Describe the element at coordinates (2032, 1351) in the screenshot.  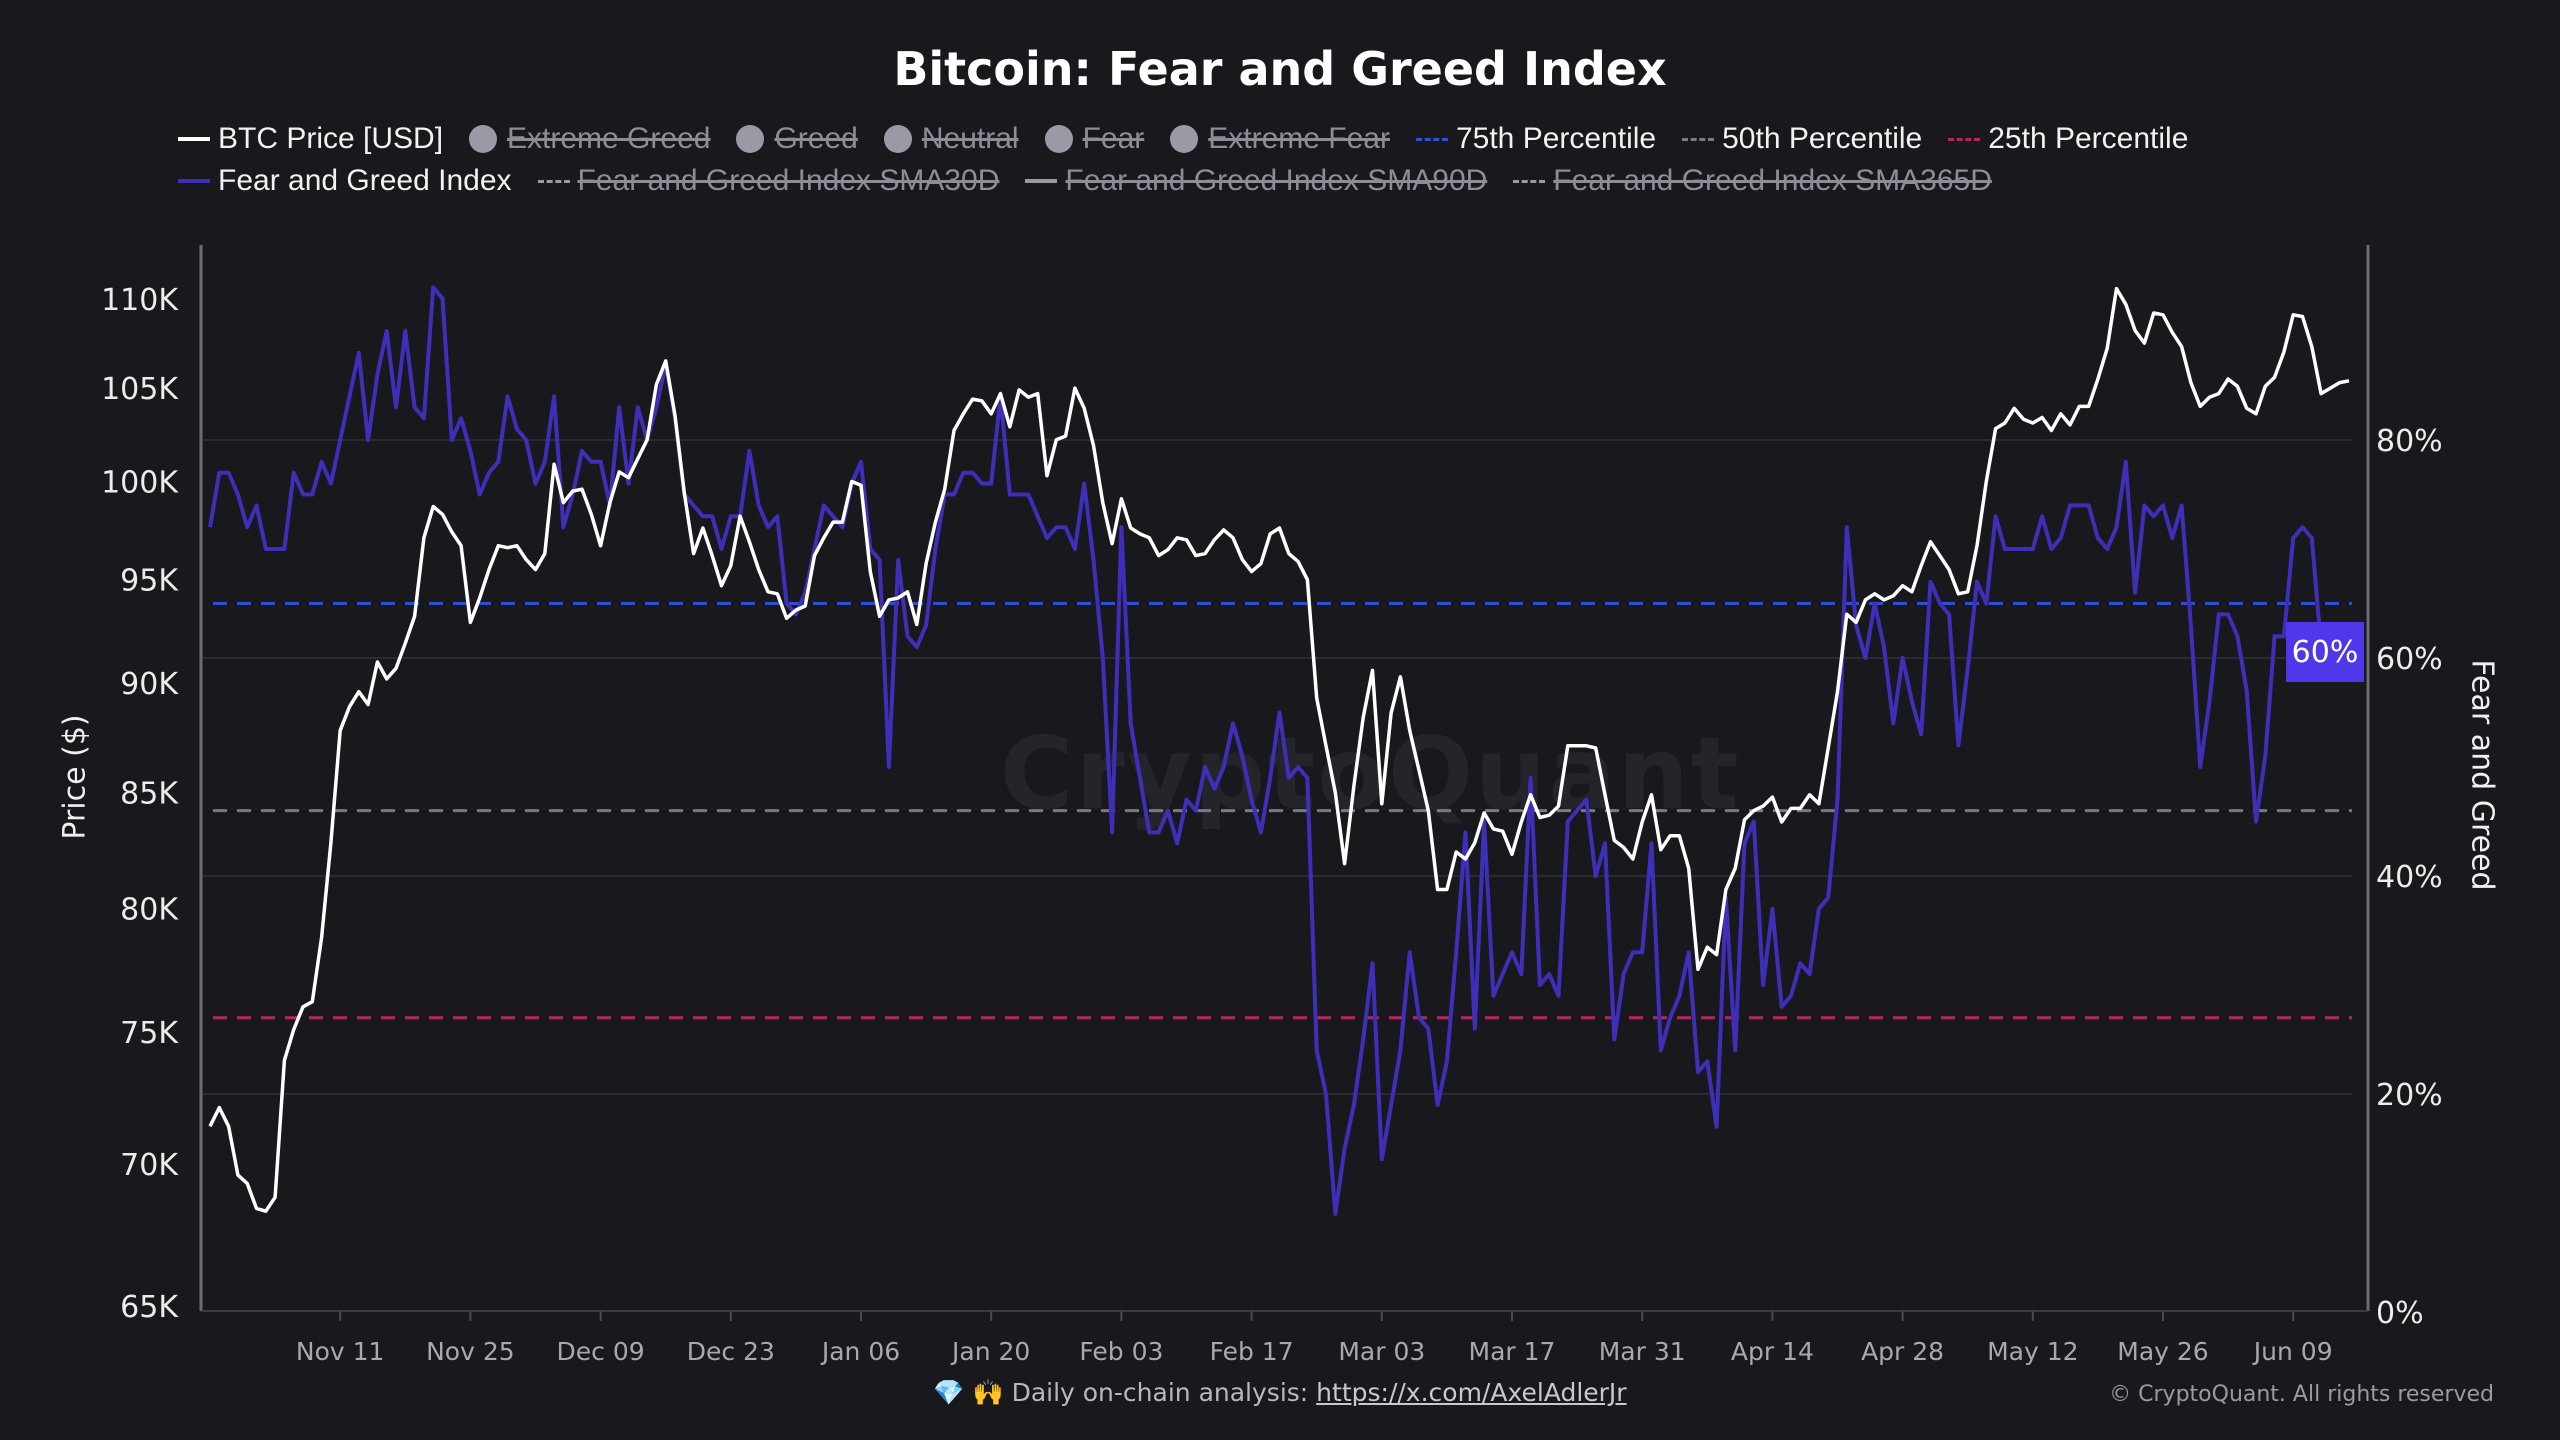
I see `x-tick-label: May 12` at that location.